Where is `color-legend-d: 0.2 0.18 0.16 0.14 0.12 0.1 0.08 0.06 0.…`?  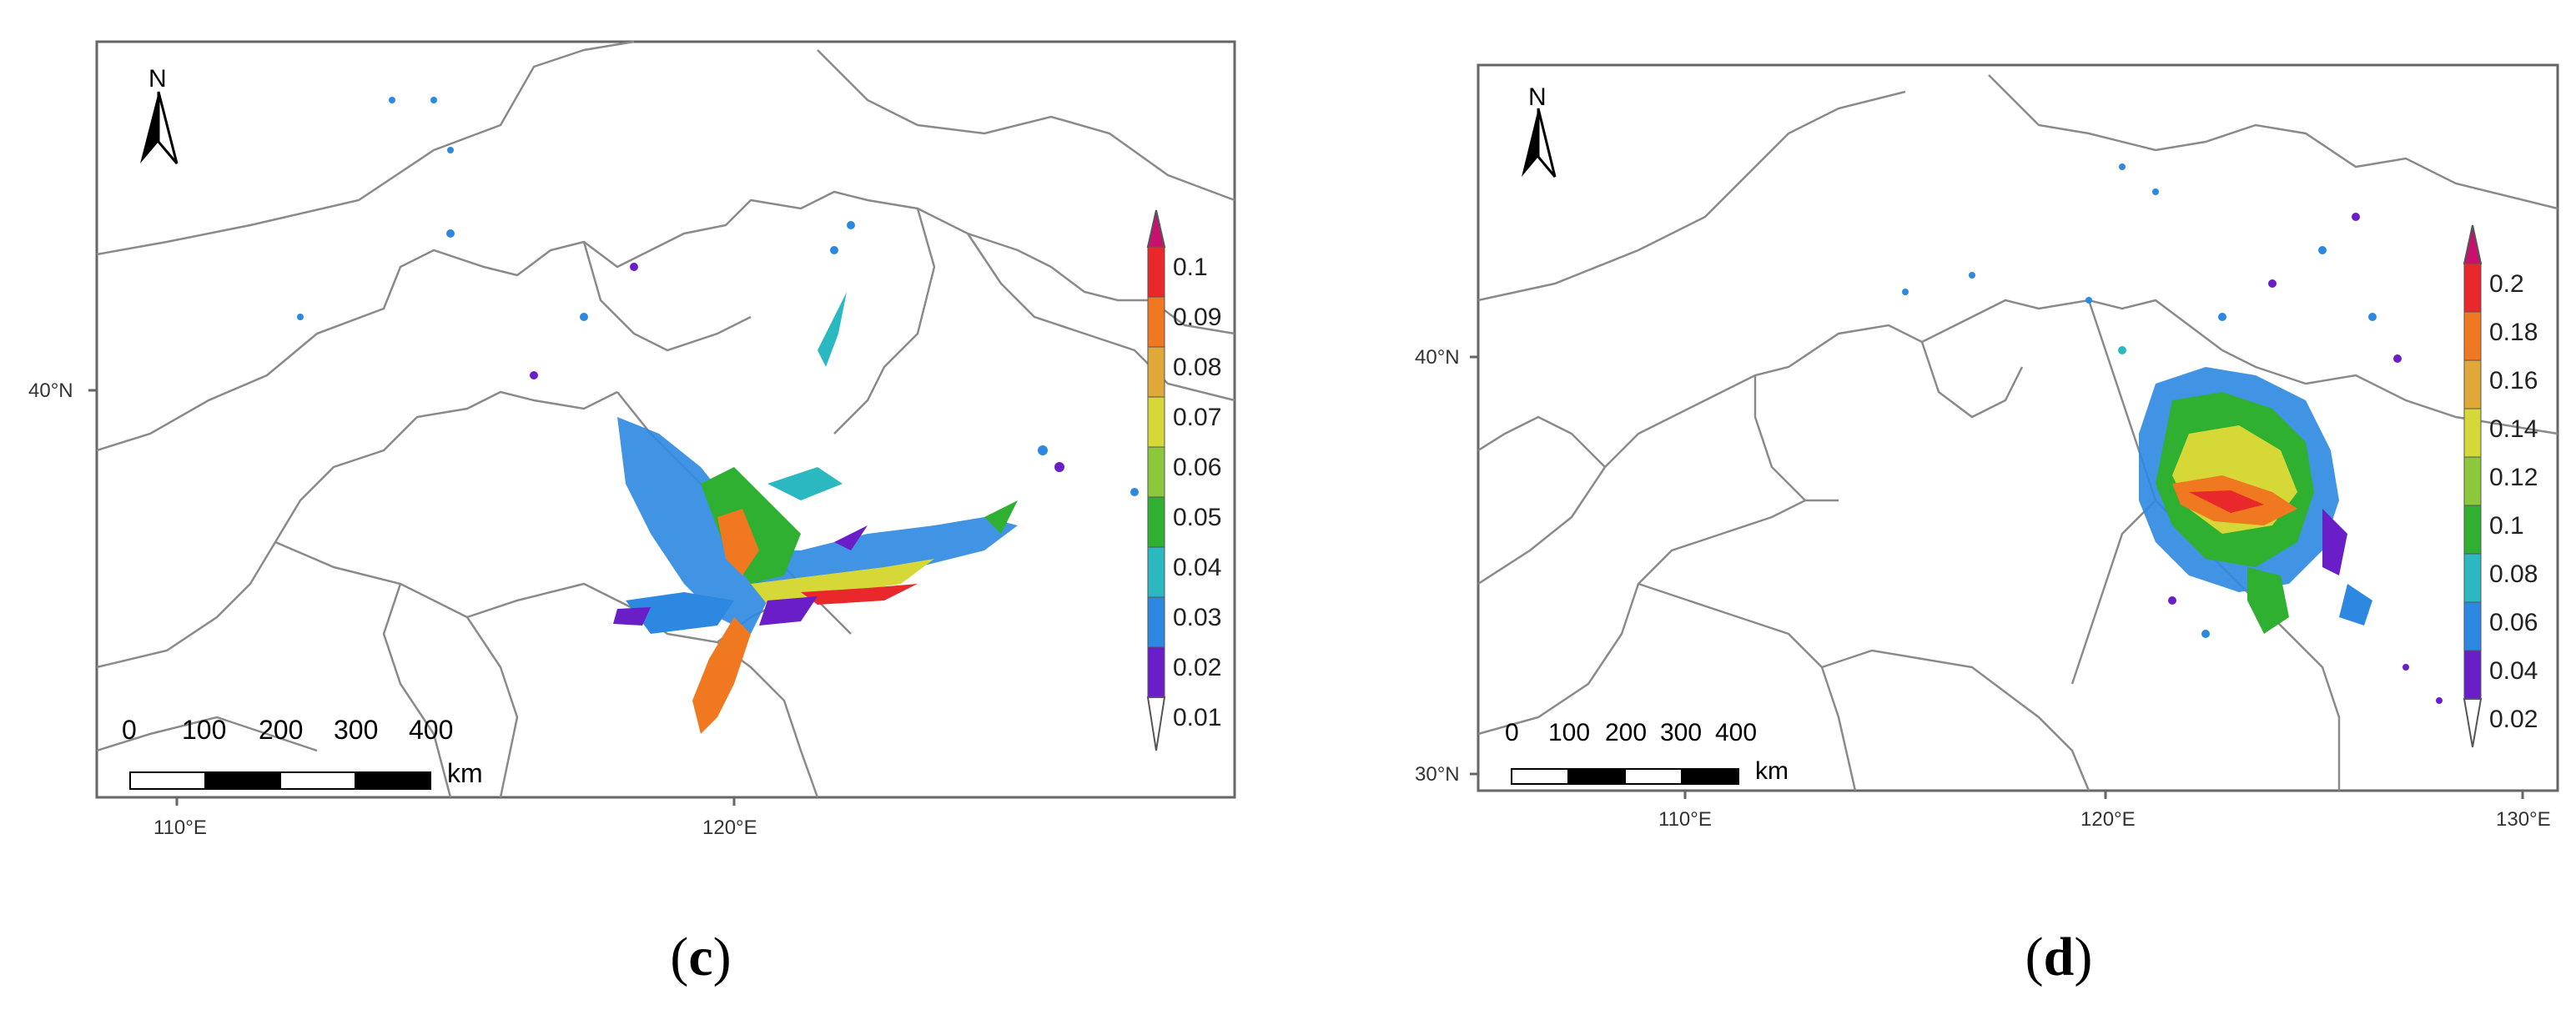
color-legend-d: 0.2 0.18 0.16 0.14 0.12 0.1 0.08 0.06 0.… is located at coordinates (2500, 486).